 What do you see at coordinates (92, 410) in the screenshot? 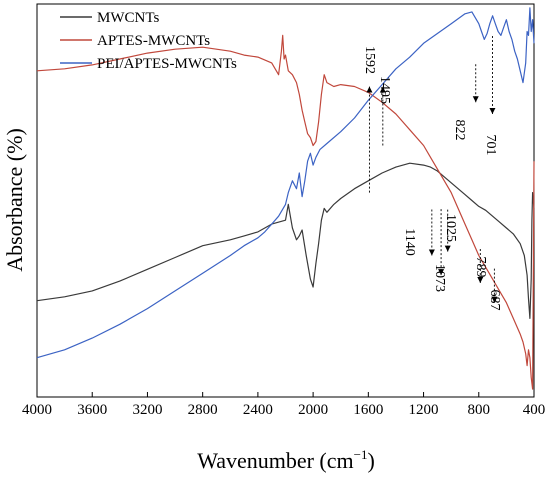
I see `x-tick-label: 3600` at bounding box center [92, 410].